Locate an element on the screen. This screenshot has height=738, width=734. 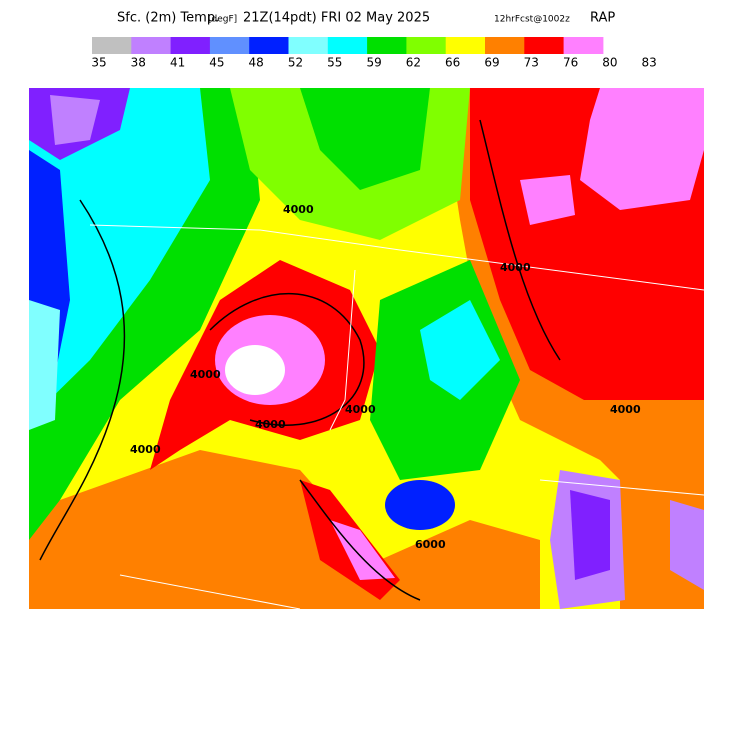
colorbar-label: 41 is located at coordinates (177, 63).